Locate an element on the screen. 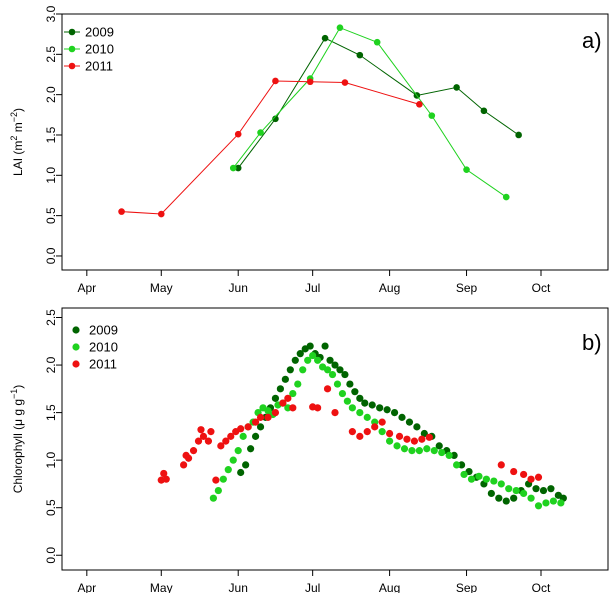 The image size is (611, 593). panel-label: b) is located at coordinates (592, 342).